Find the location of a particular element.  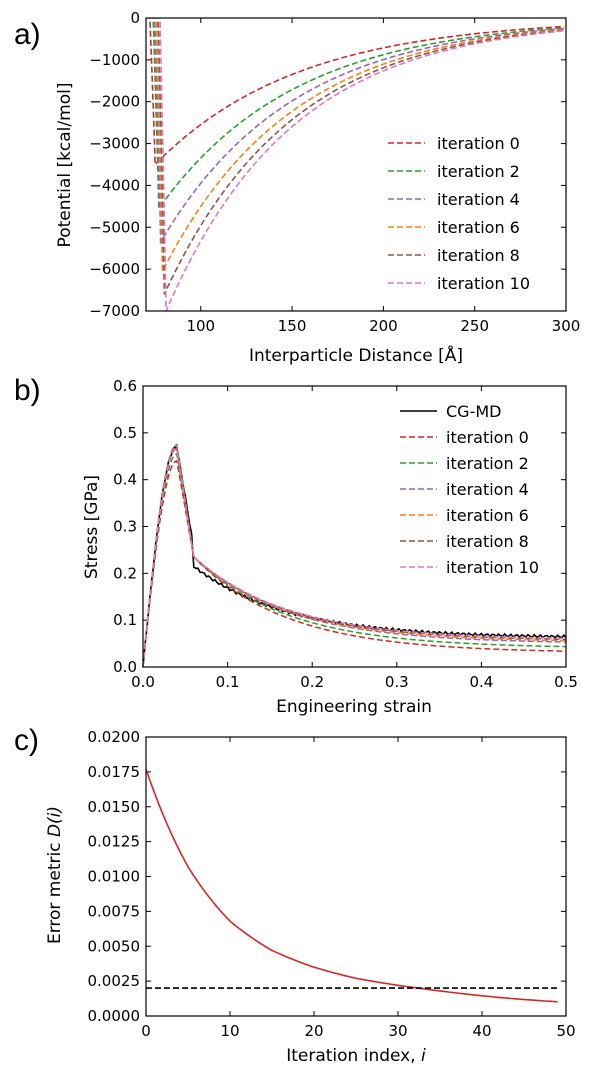

panel-label-a: a) is located at coordinates (27, 34).